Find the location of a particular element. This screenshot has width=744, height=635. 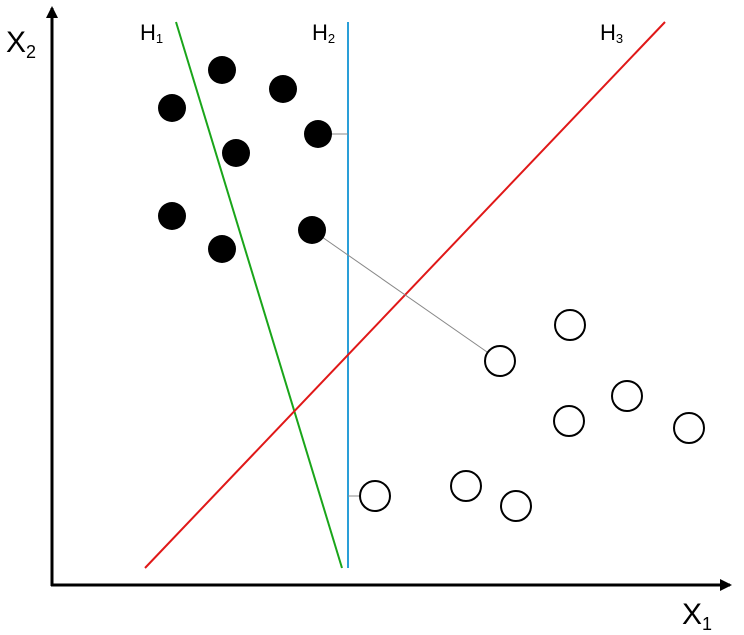

x-axis-letter: X is located at coordinates (692, 614).